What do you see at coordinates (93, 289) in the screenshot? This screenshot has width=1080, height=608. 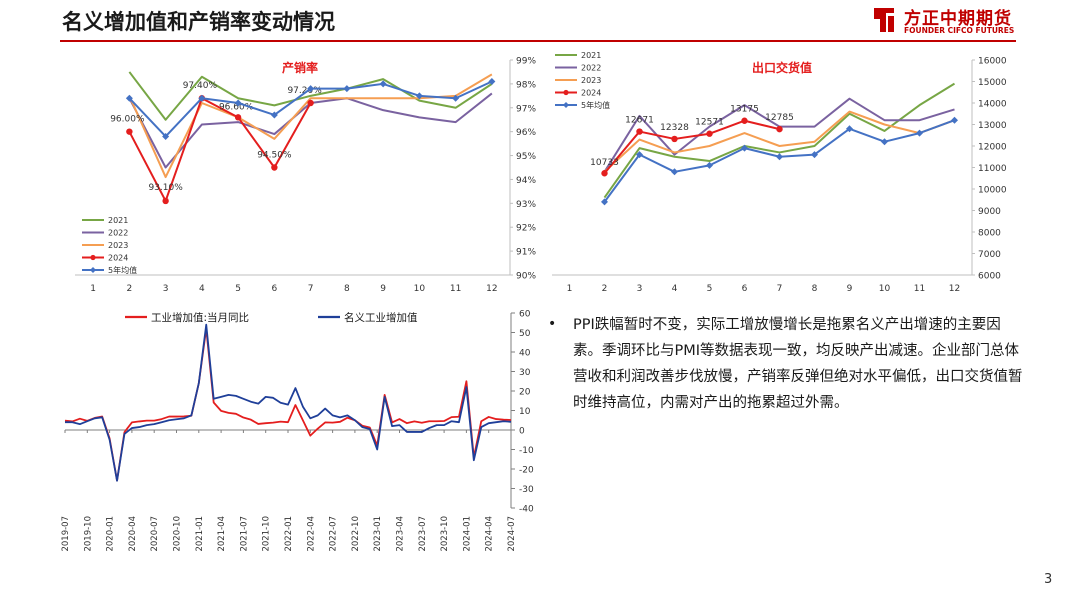 I see `x-tick-label: 1` at bounding box center [93, 289].